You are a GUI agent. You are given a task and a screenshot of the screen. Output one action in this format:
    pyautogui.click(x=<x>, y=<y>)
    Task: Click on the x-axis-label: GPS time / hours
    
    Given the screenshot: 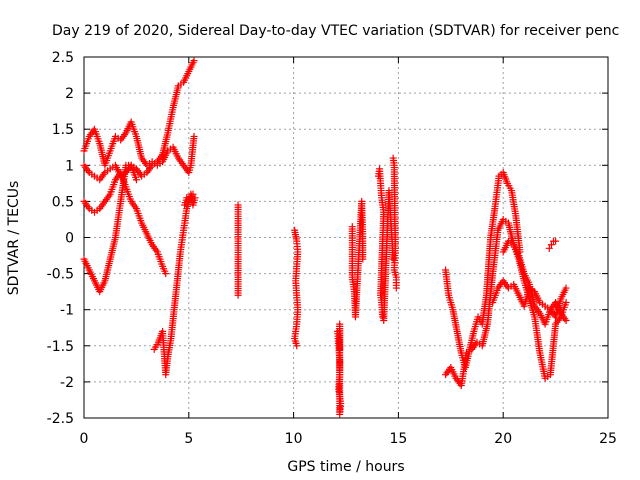 What is the action you would take?
    pyautogui.click(x=345, y=467)
    